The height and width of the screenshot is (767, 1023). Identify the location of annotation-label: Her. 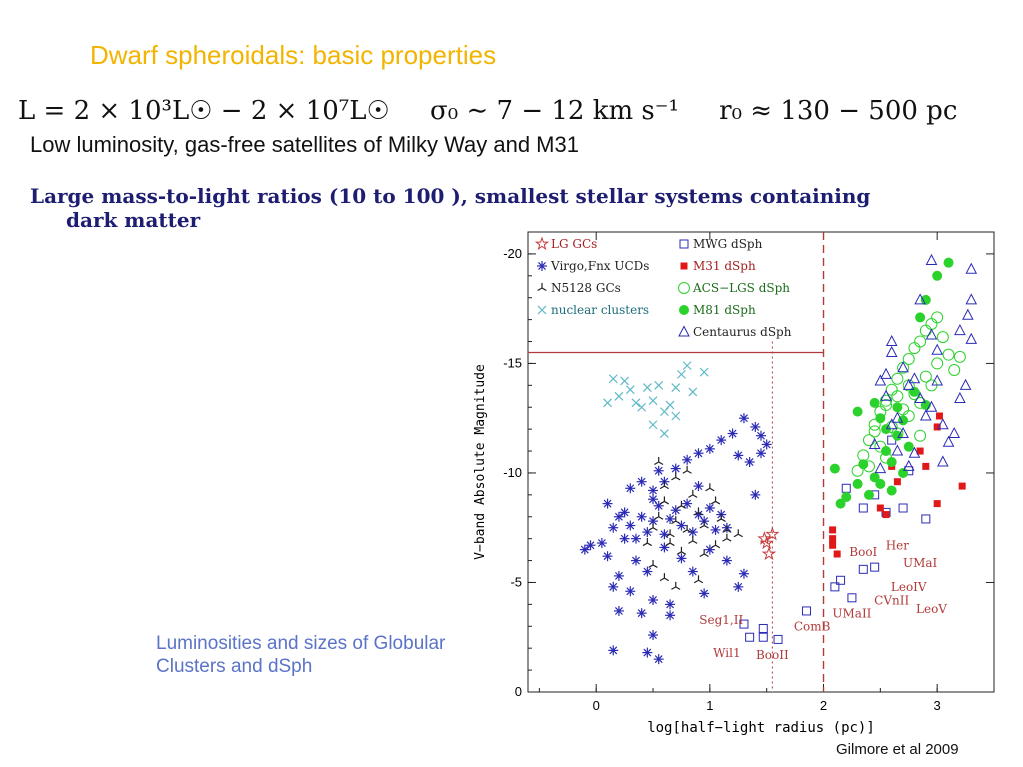
(898, 546).